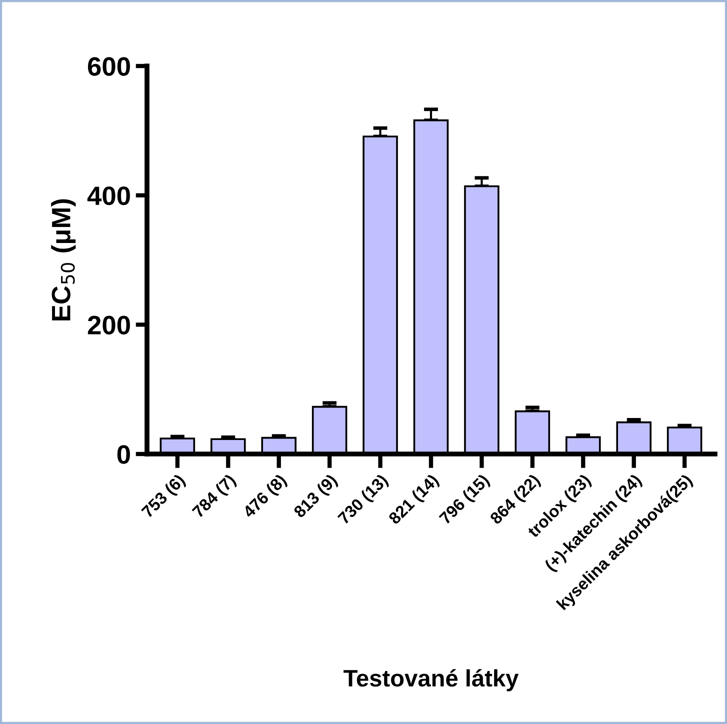  I want to click on x-axis-title: Testované látky, so click(431, 680).